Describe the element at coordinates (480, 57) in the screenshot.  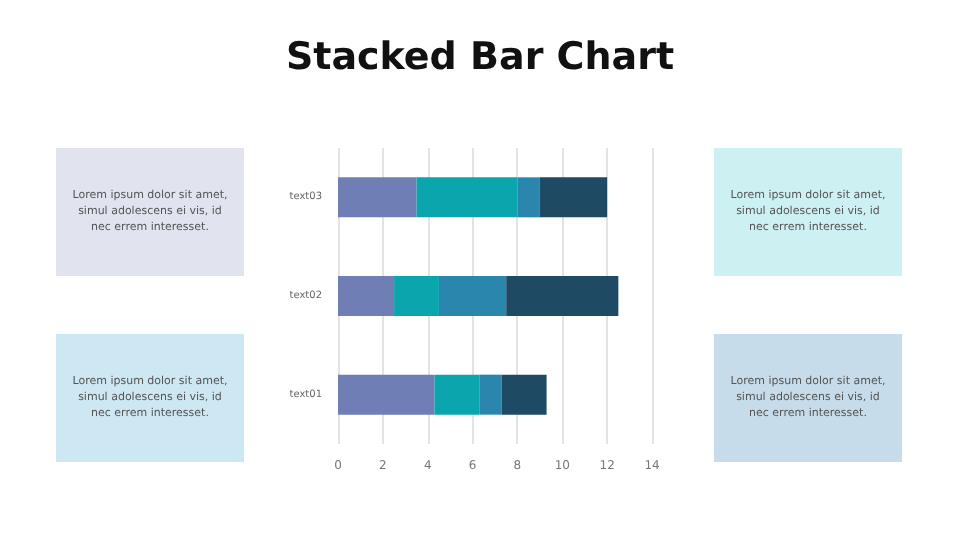
I see `chart-title: Stacked Bar Chart` at that location.